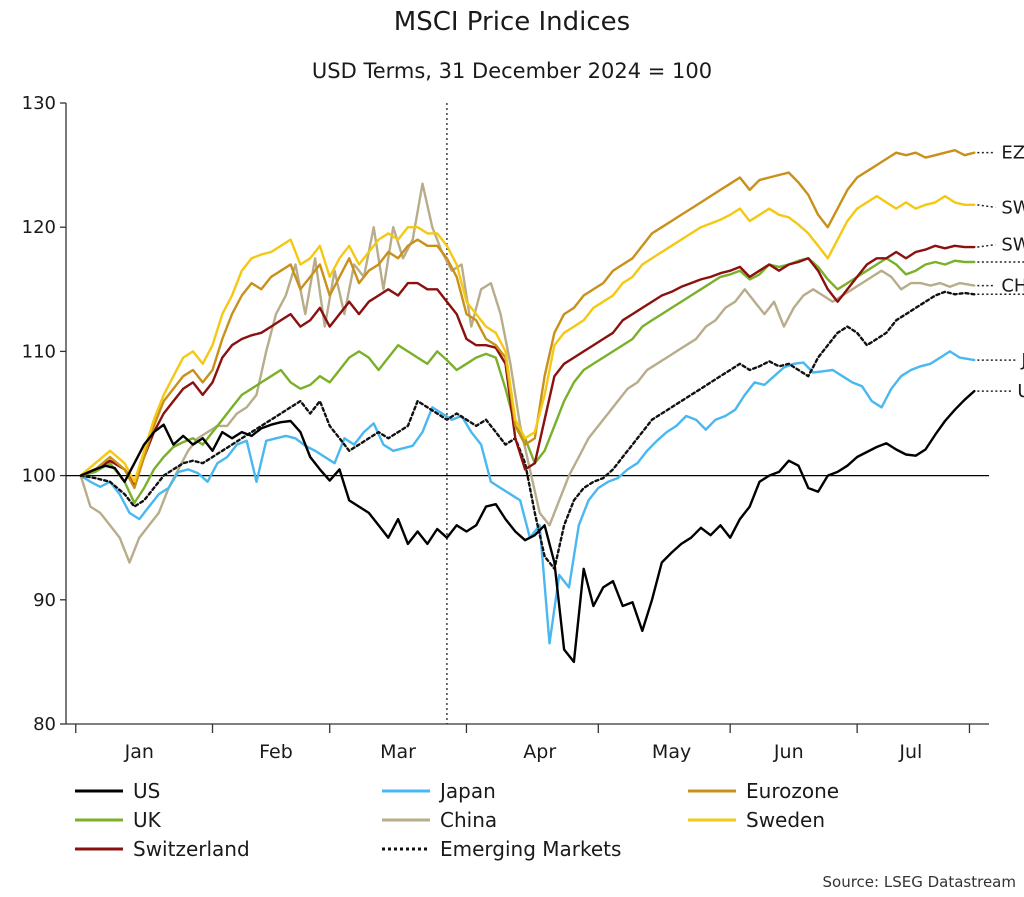 Image resolution: width=1024 pixels, height=897 pixels. Describe the element at coordinates (44, 600) in the screenshot. I see `y-tick-label: 90` at that location.